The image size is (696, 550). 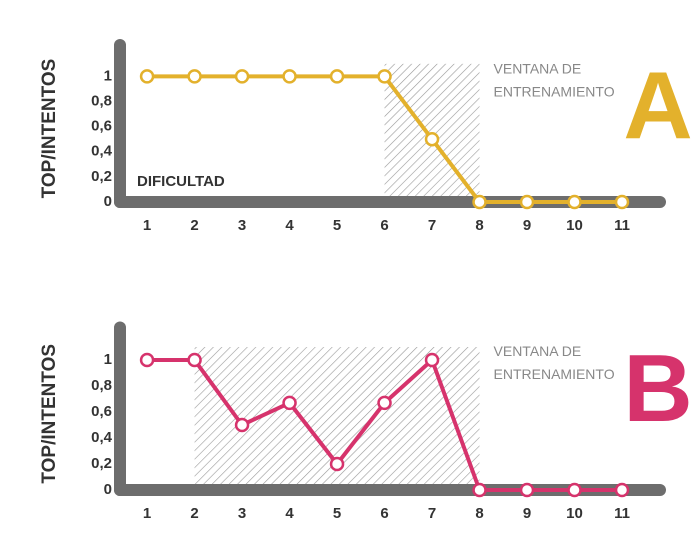 What do you see at coordinates (181, 181) in the screenshot?
I see `x-axis-label: DIFICULTAD` at bounding box center [181, 181].